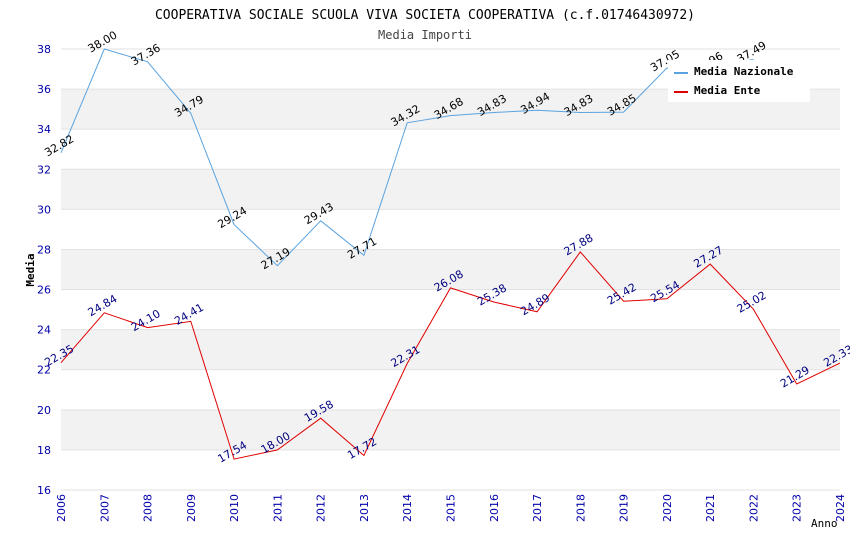  I want to click on y-tick-label: 20, so click(44, 410).